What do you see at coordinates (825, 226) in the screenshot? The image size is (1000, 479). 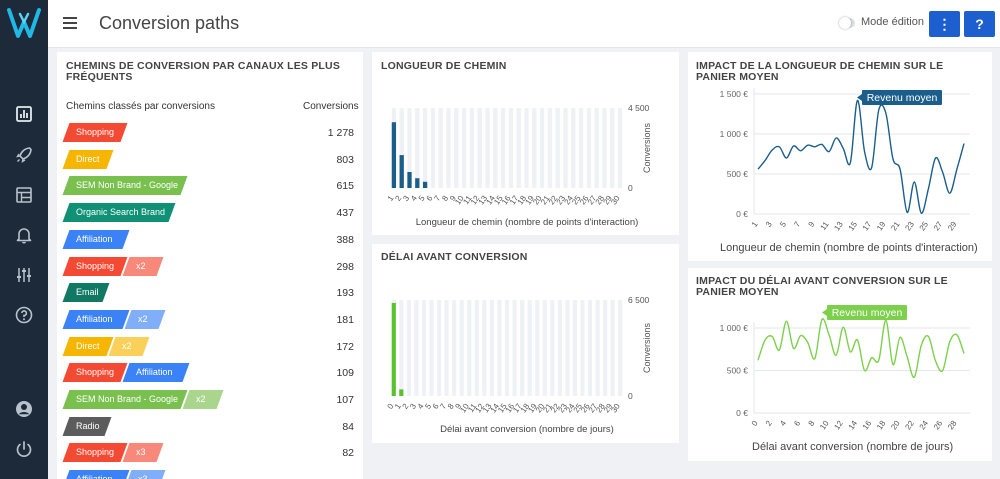 I see `x-tick-label: 11` at bounding box center [825, 226].